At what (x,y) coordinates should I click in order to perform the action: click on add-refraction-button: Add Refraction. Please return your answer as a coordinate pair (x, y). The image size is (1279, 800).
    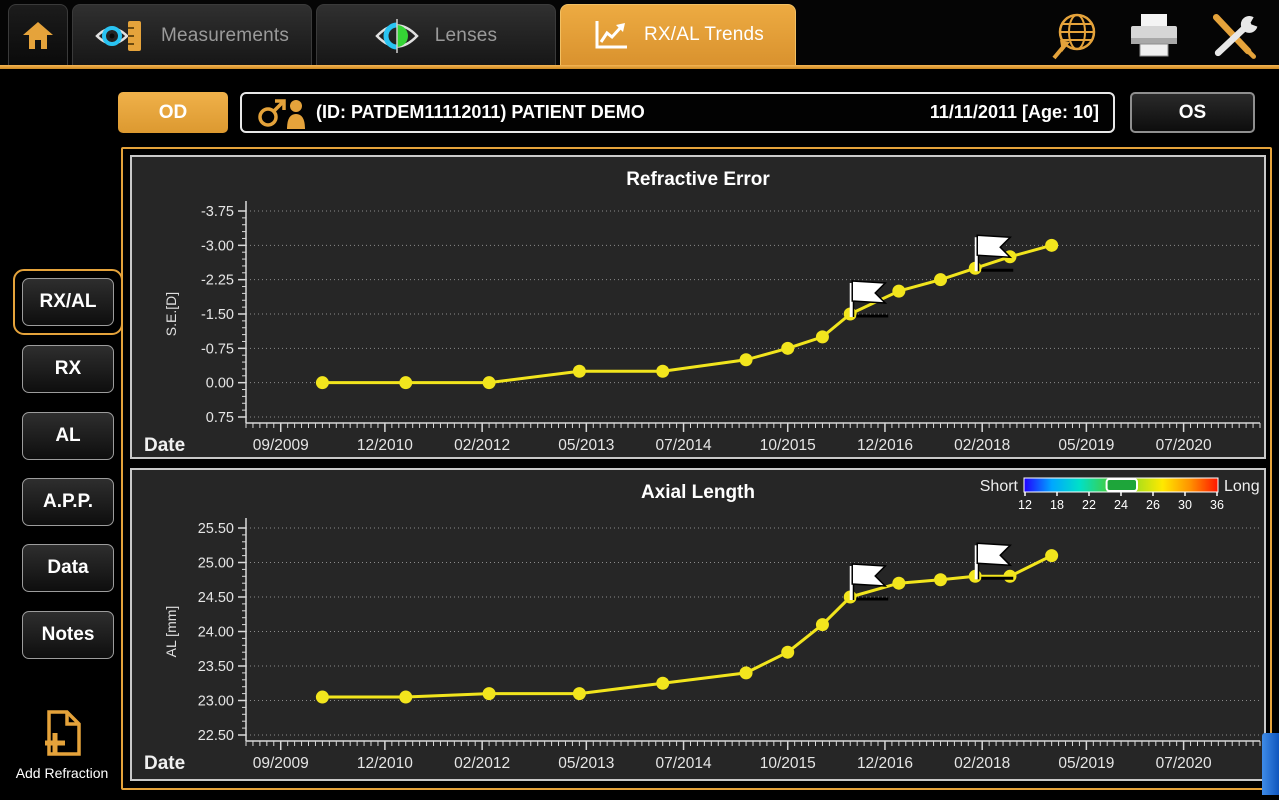
    Looking at the image, I should click on (62, 744).